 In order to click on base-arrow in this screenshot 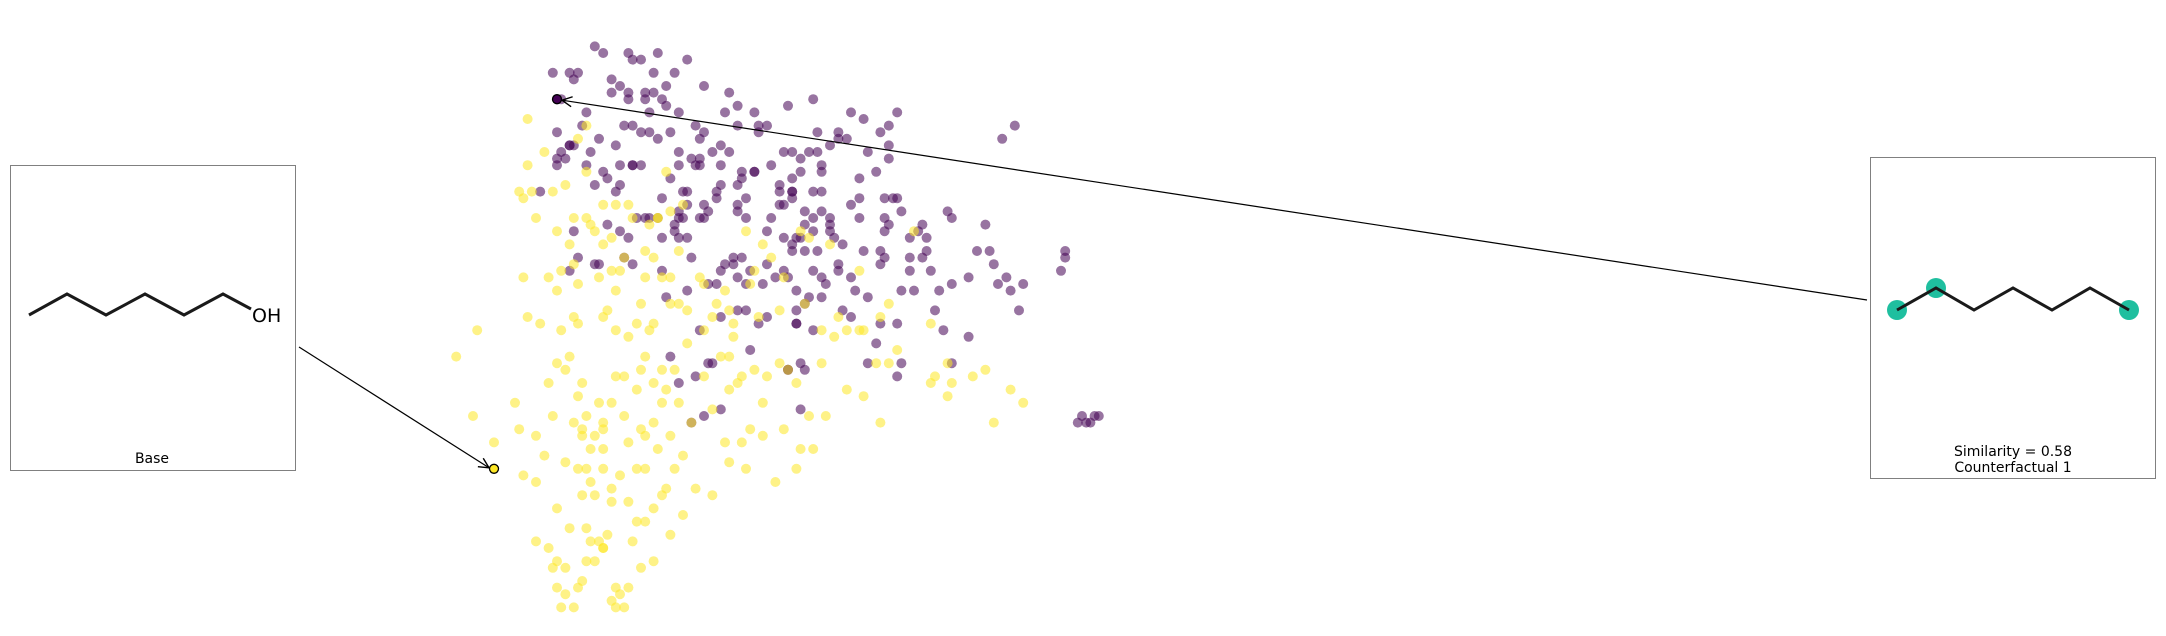, I will do `click(393, 407)`.